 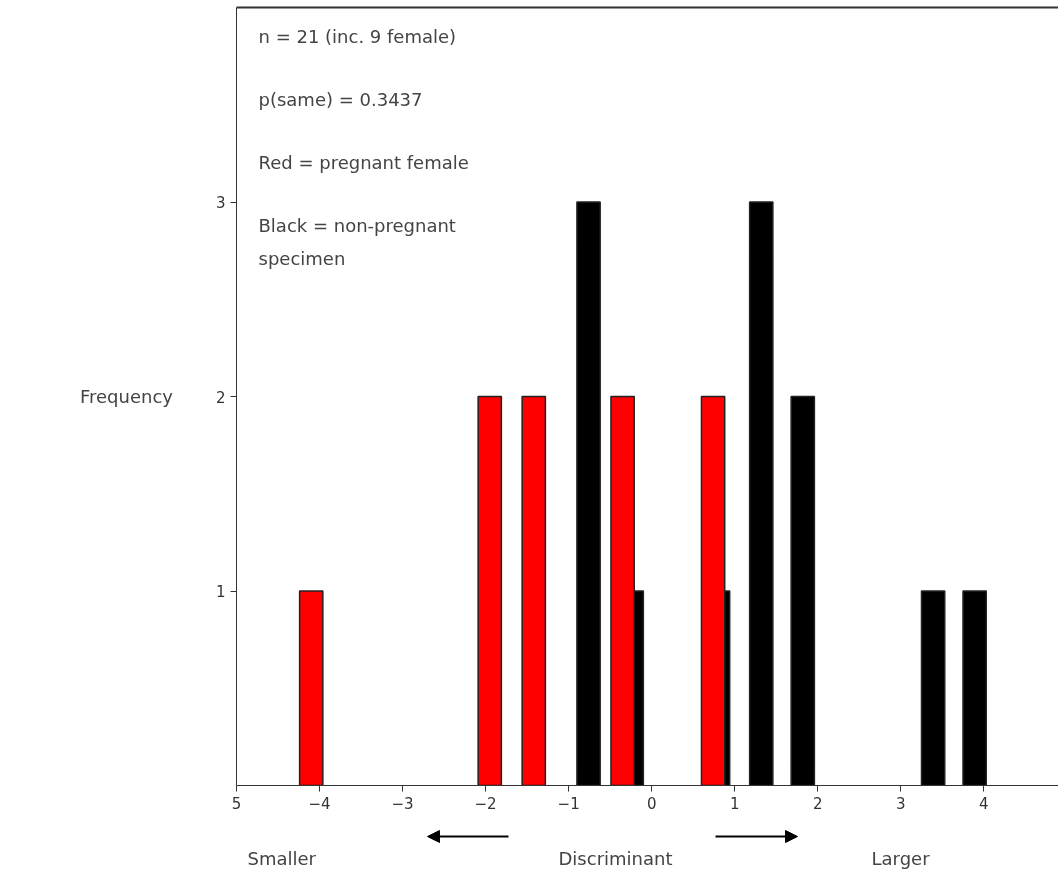 What do you see at coordinates (220, 592) in the screenshot?
I see `y-tick-label: 1` at bounding box center [220, 592].